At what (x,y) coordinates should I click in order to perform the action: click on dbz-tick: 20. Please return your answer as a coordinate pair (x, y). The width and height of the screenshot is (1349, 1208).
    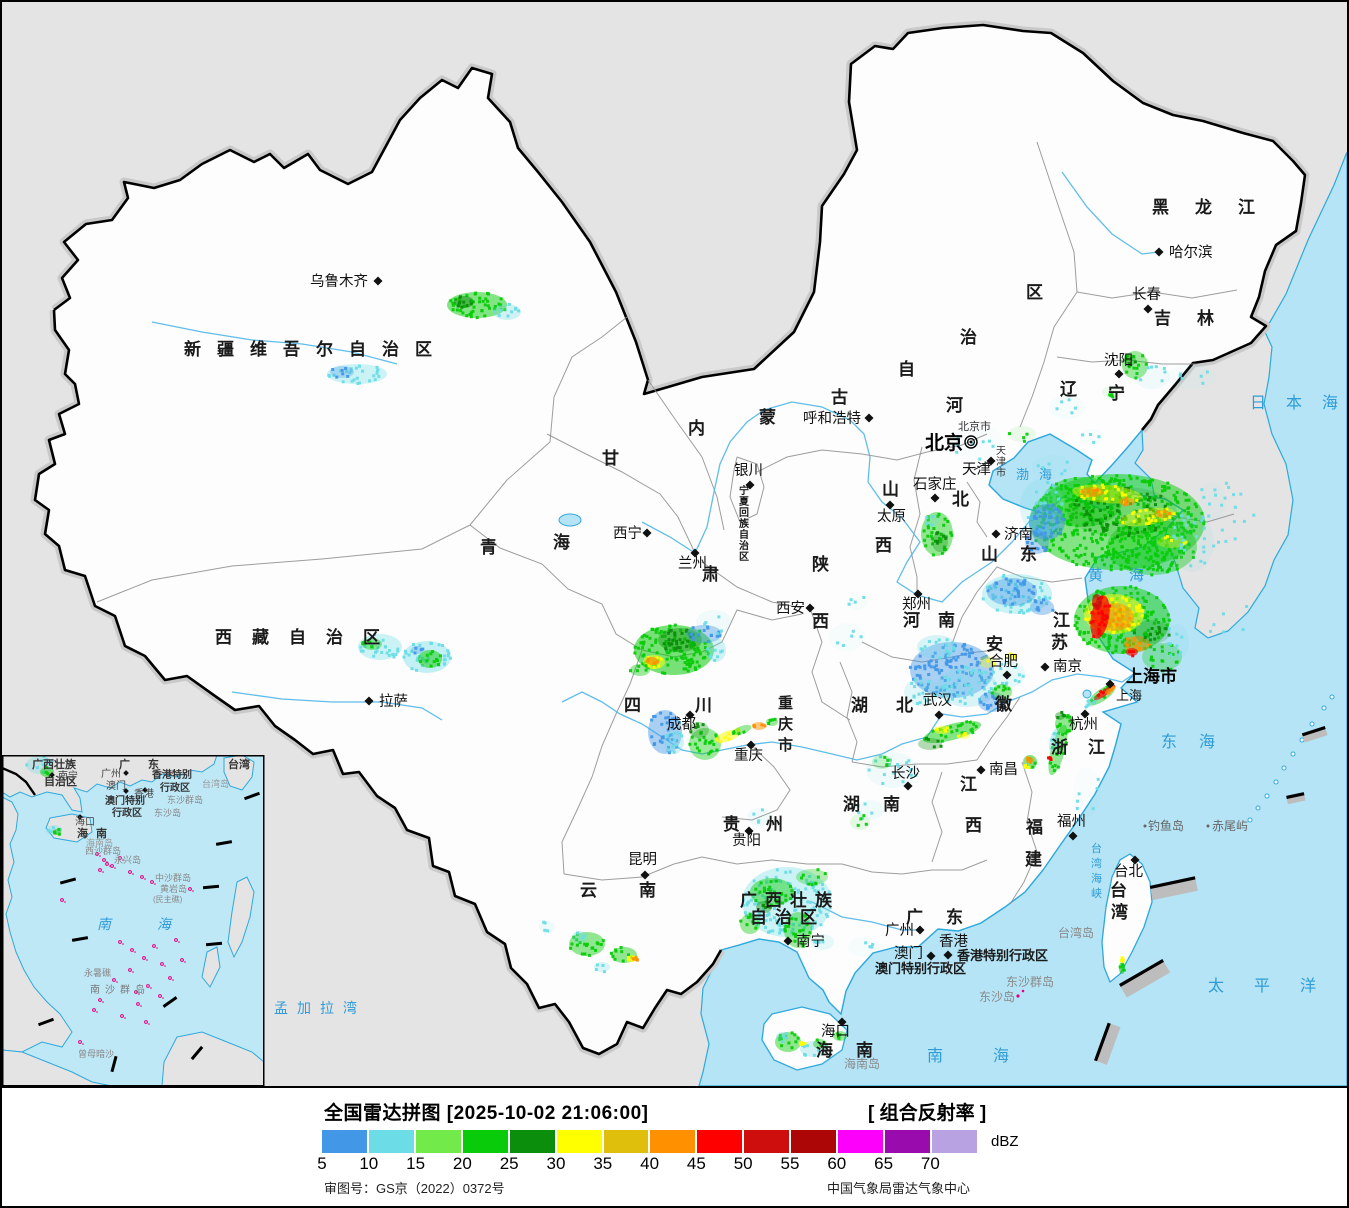
    Looking at the image, I should click on (462, 1163).